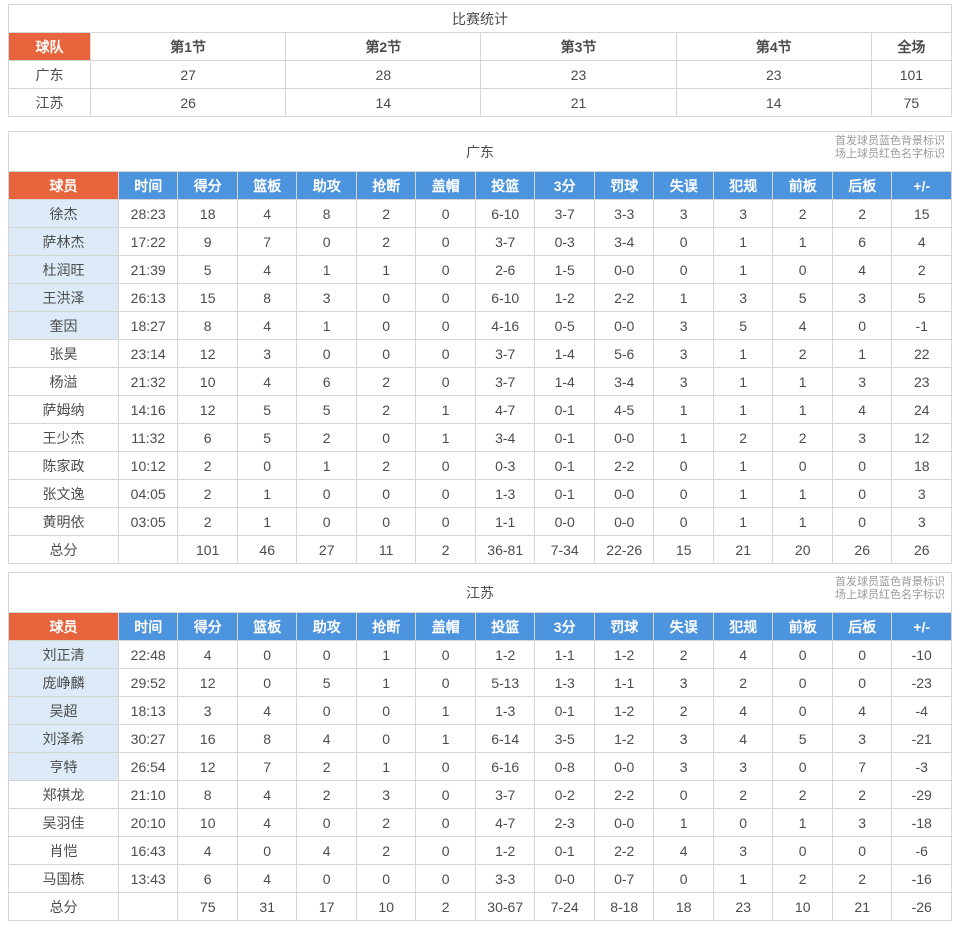 The height and width of the screenshot is (936, 960). I want to click on stat-cell: 0-1, so click(564, 850).